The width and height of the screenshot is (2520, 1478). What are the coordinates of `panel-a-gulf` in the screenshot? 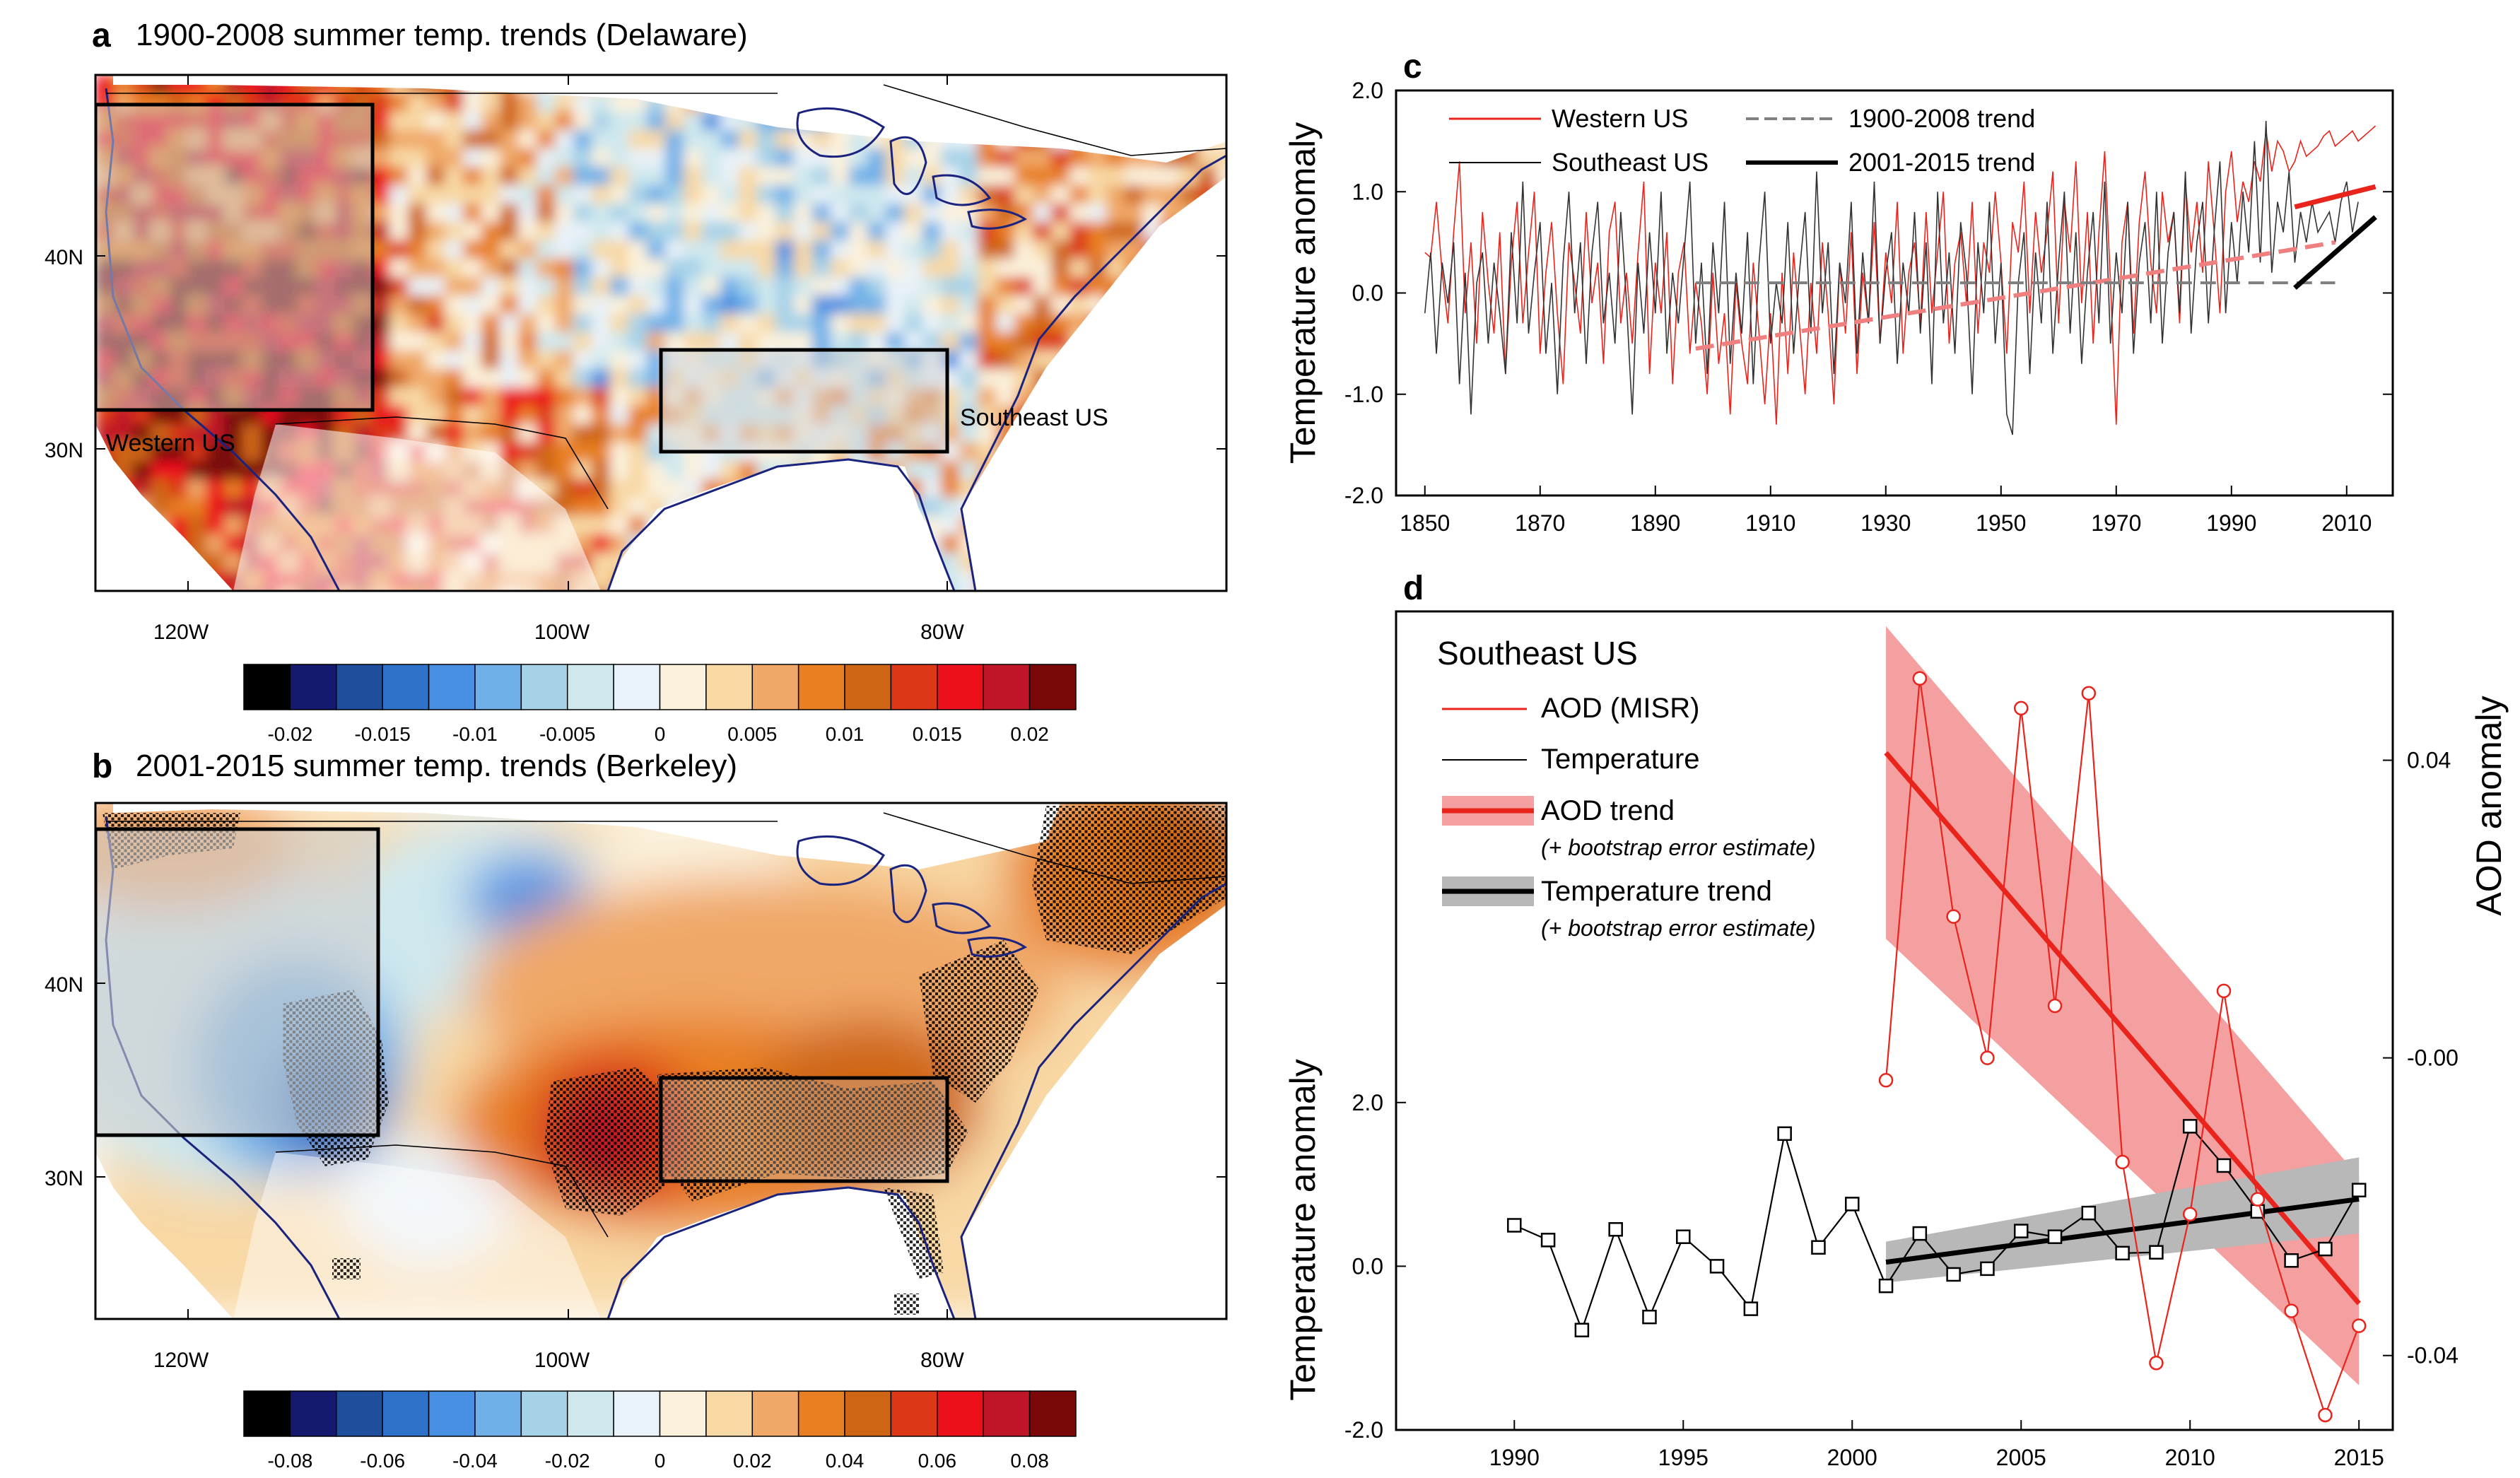 It's located at (781, 525).